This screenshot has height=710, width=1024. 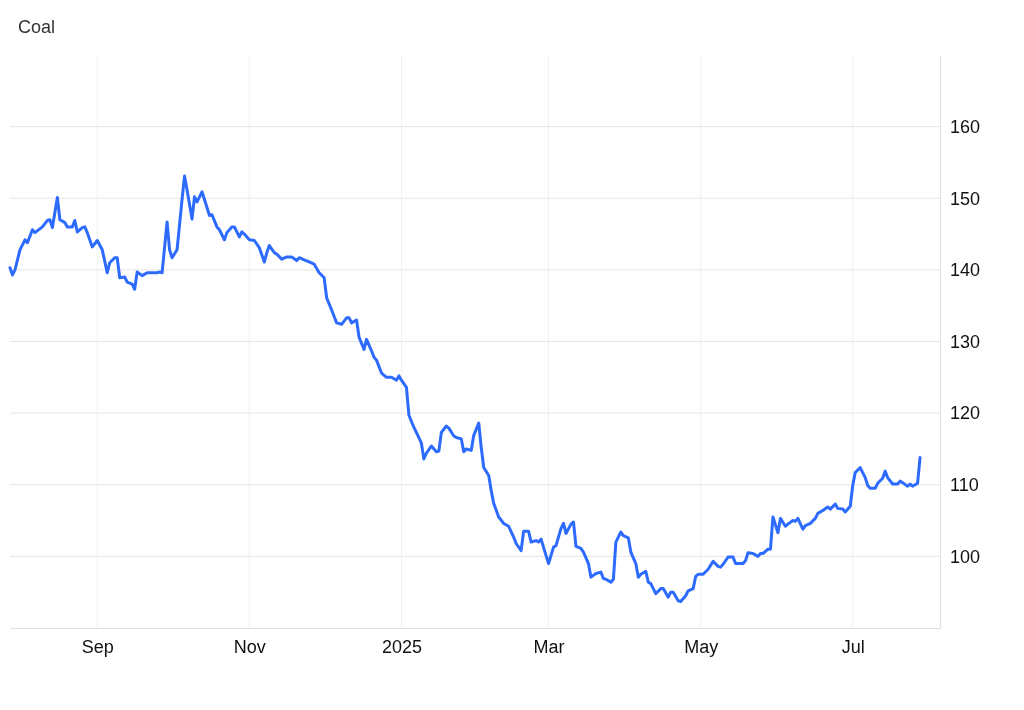 What do you see at coordinates (249, 646) in the screenshot?
I see `x-tick-label: Nov` at bounding box center [249, 646].